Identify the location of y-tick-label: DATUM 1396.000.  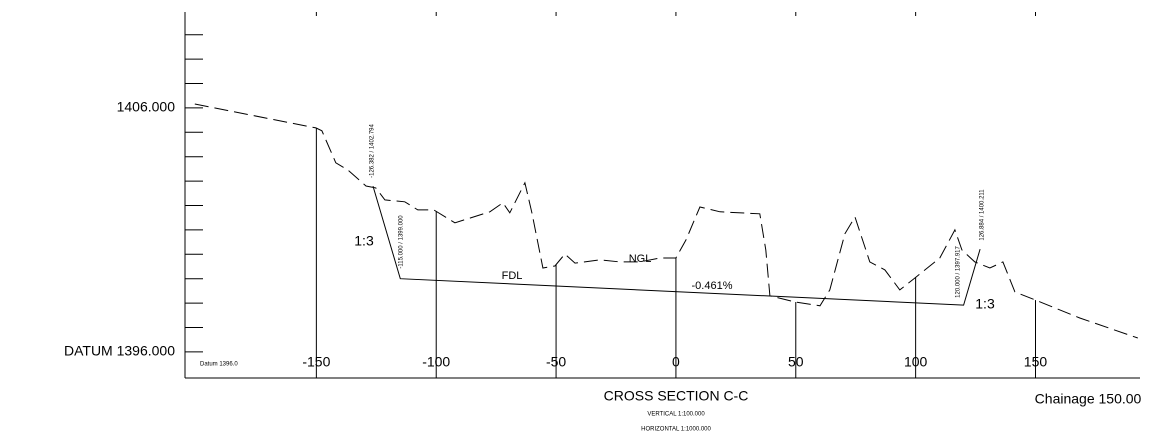
(119, 351).